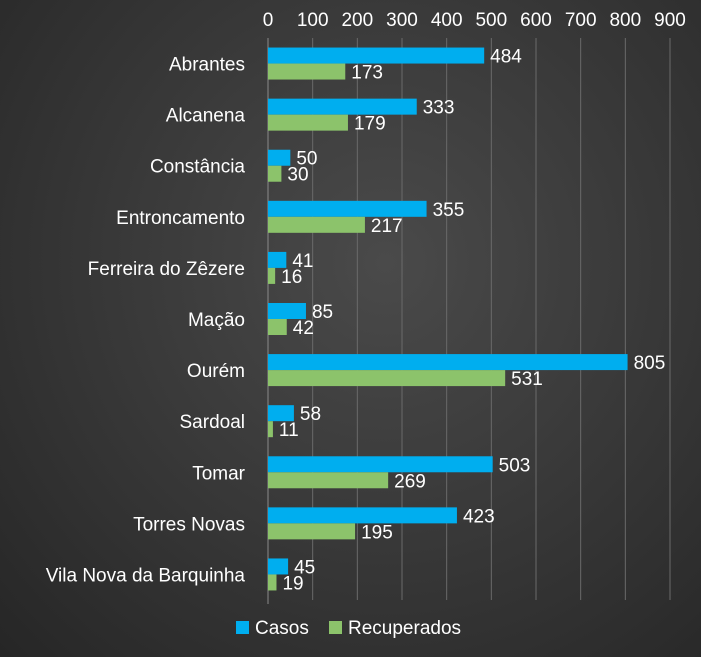 The height and width of the screenshot is (657, 701). Describe the element at coordinates (306, 159) in the screenshot. I see `data-label: 50` at that location.